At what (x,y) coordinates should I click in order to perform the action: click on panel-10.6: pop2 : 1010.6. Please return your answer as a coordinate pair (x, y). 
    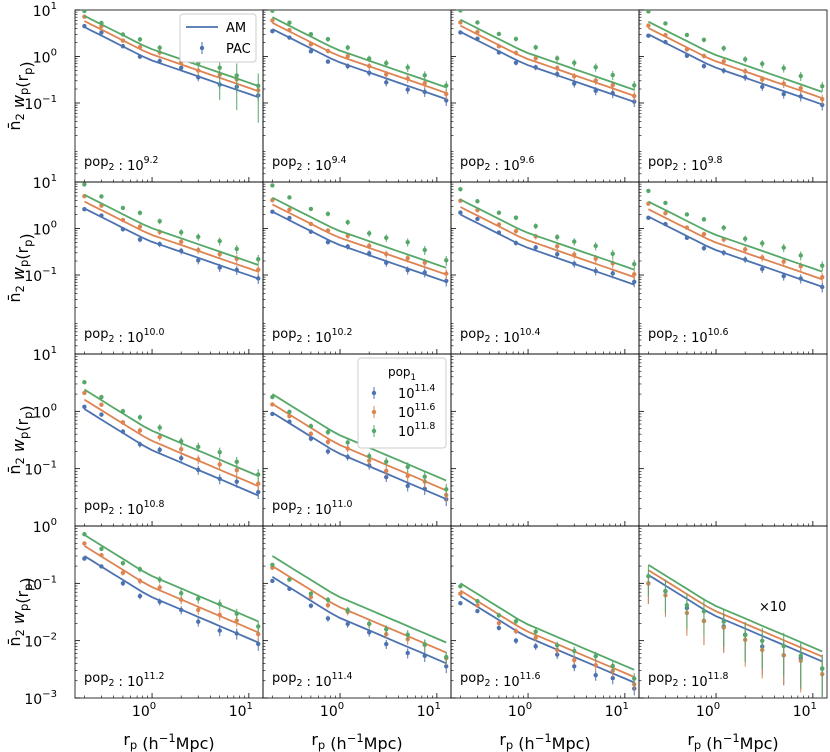
    Looking at the image, I should click on (733, 268).